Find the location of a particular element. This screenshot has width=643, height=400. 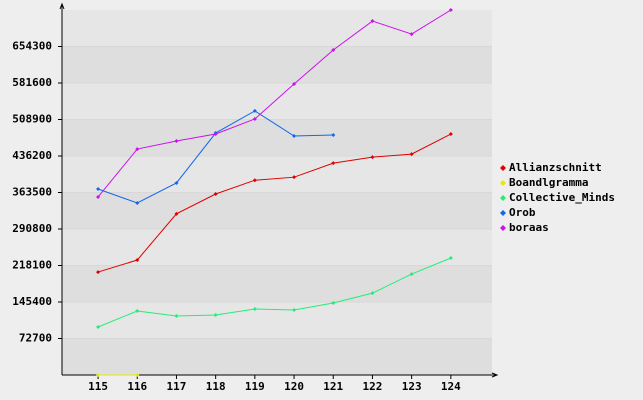

x-tick-label: 119 is located at coordinates (255, 386).